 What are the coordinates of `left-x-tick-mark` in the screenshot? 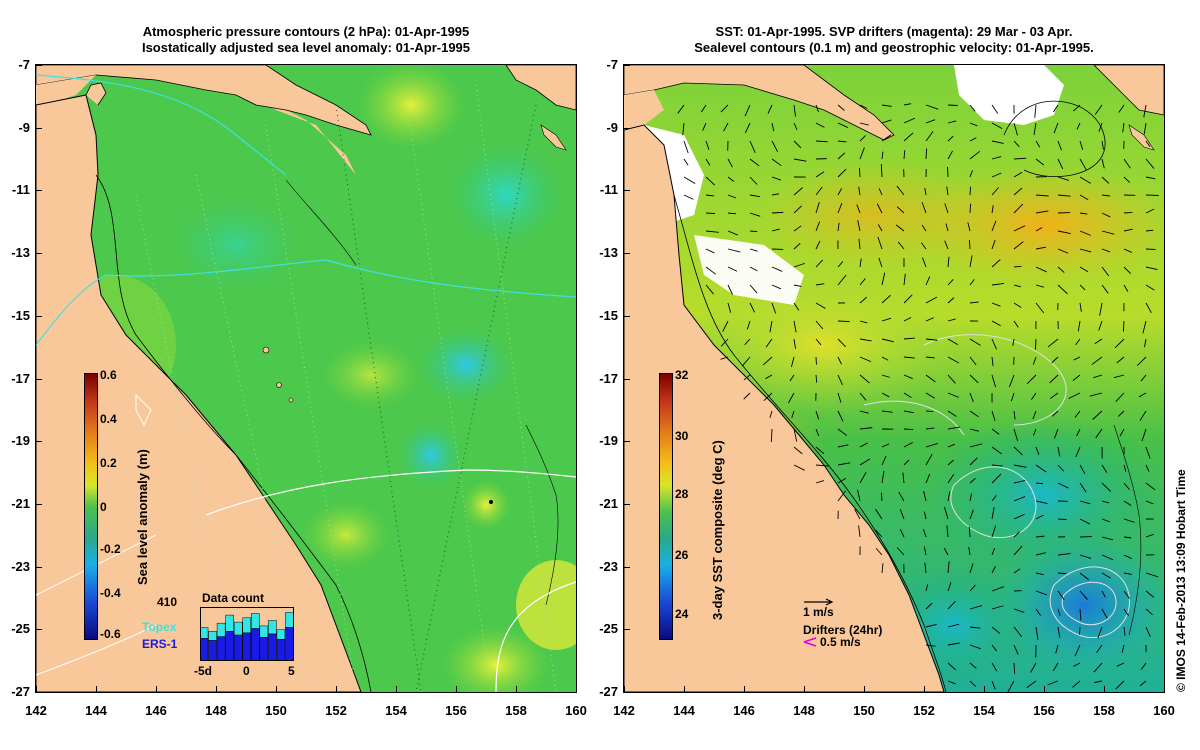 It's located at (276, 689).